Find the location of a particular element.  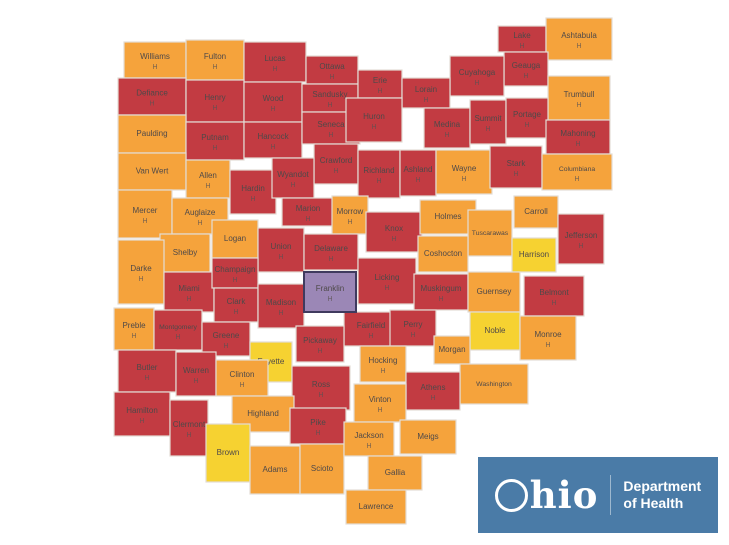

ohio-o-circle-icon is located at coordinates (511, 495).